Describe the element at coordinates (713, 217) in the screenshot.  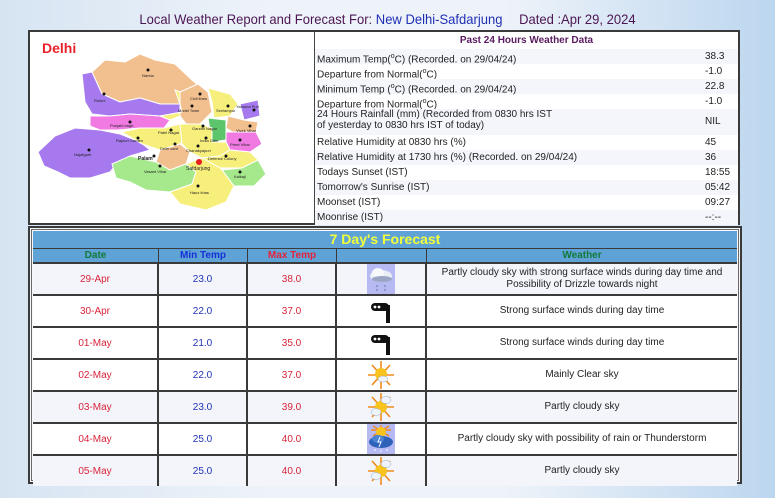
I see `moonrise-value: --:--` at that location.